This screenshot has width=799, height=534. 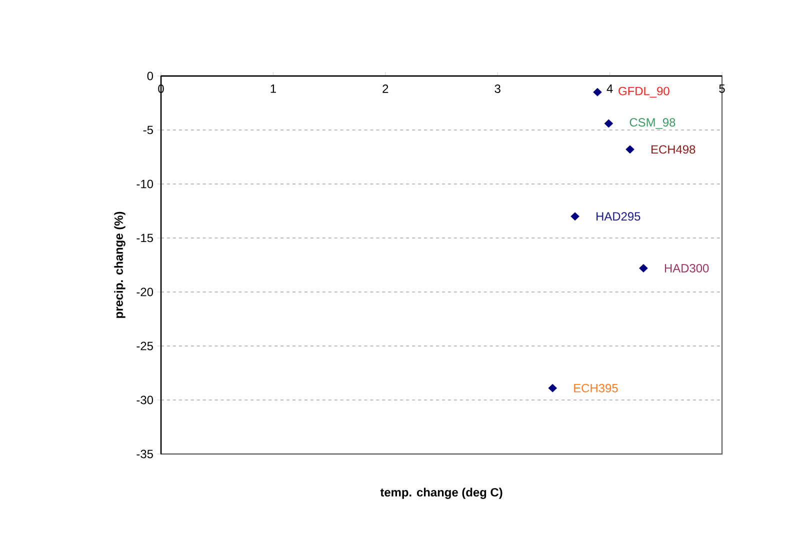 I want to click on annotation: HAD295, so click(x=618, y=216).